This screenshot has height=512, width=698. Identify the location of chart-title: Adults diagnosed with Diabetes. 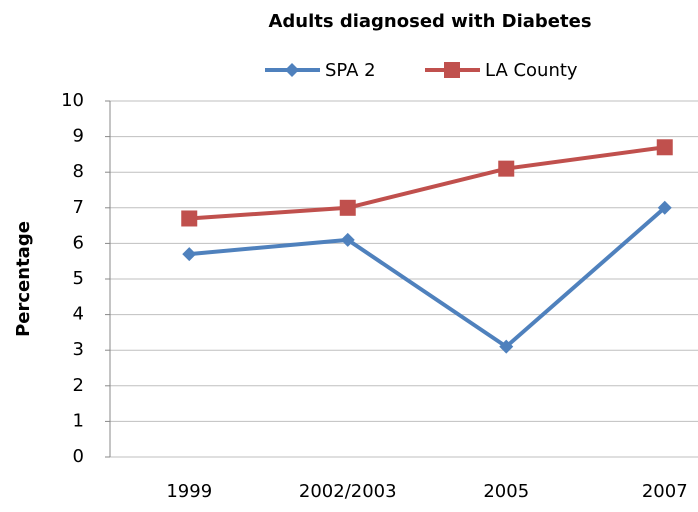
(429, 21).